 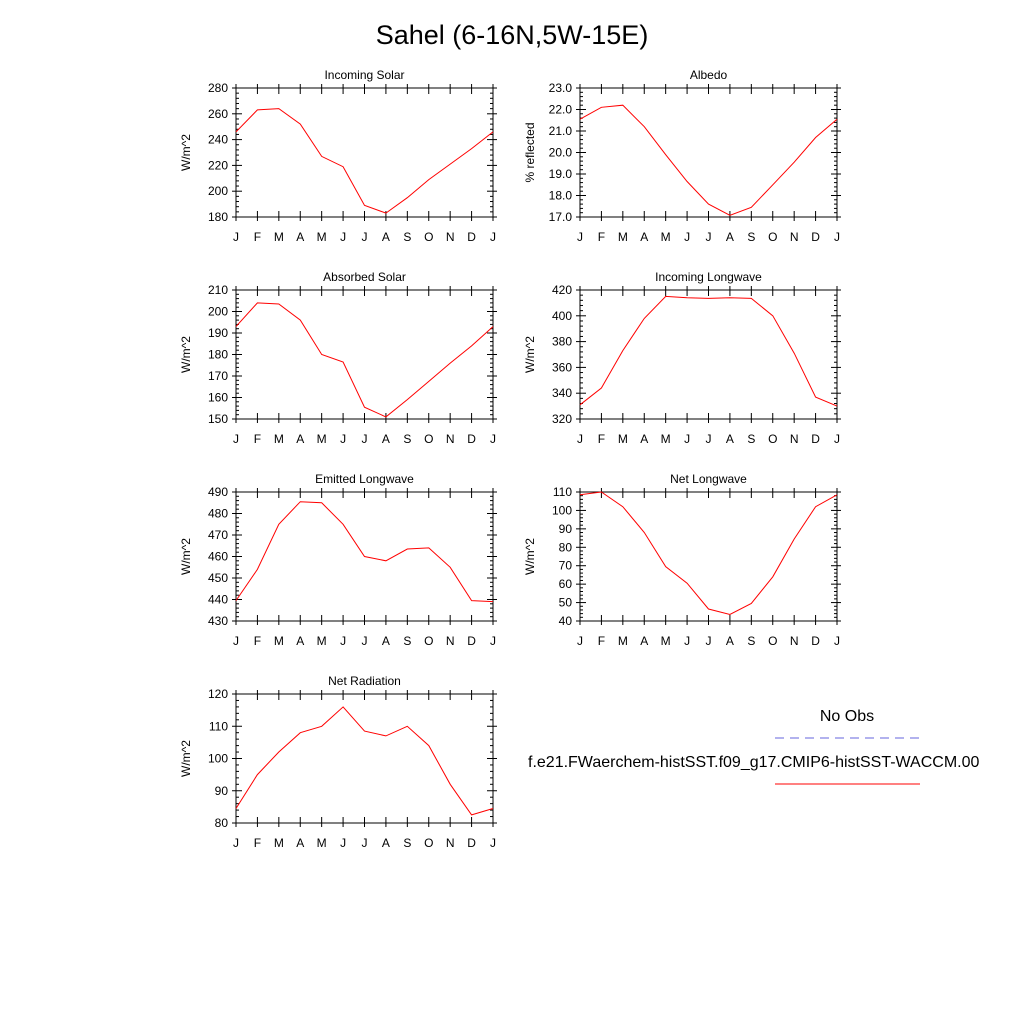 What do you see at coordinates (561, 217) in the screenshot?
I see `y-tick-label: 17.0` at bounding box center [561, 217].